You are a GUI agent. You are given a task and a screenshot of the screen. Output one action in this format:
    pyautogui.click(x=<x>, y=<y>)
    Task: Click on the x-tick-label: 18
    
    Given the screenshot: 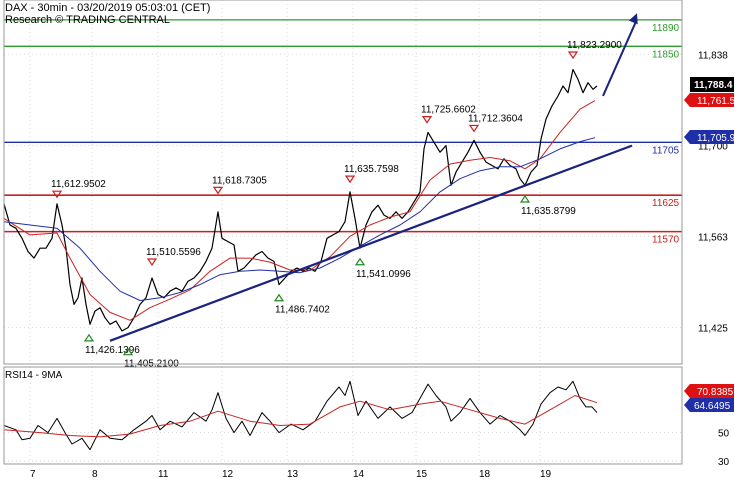 What is the action you would take?
    pyautogui.click(x=485, y=474)
    